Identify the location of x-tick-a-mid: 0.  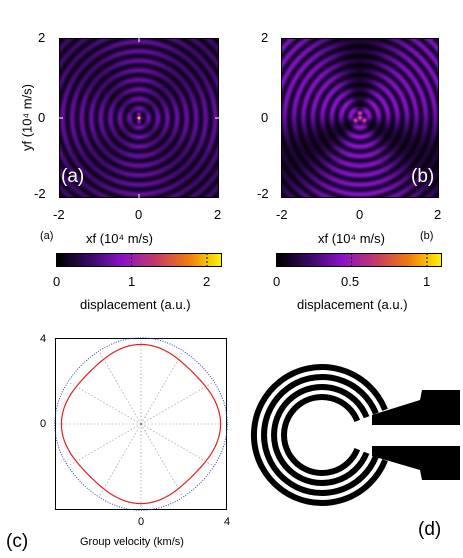
(139, 214).